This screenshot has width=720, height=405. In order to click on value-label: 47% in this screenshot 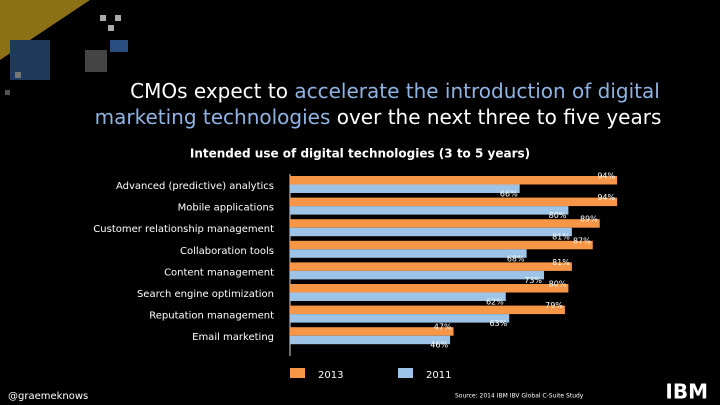, I will do `click(443, 327)`.